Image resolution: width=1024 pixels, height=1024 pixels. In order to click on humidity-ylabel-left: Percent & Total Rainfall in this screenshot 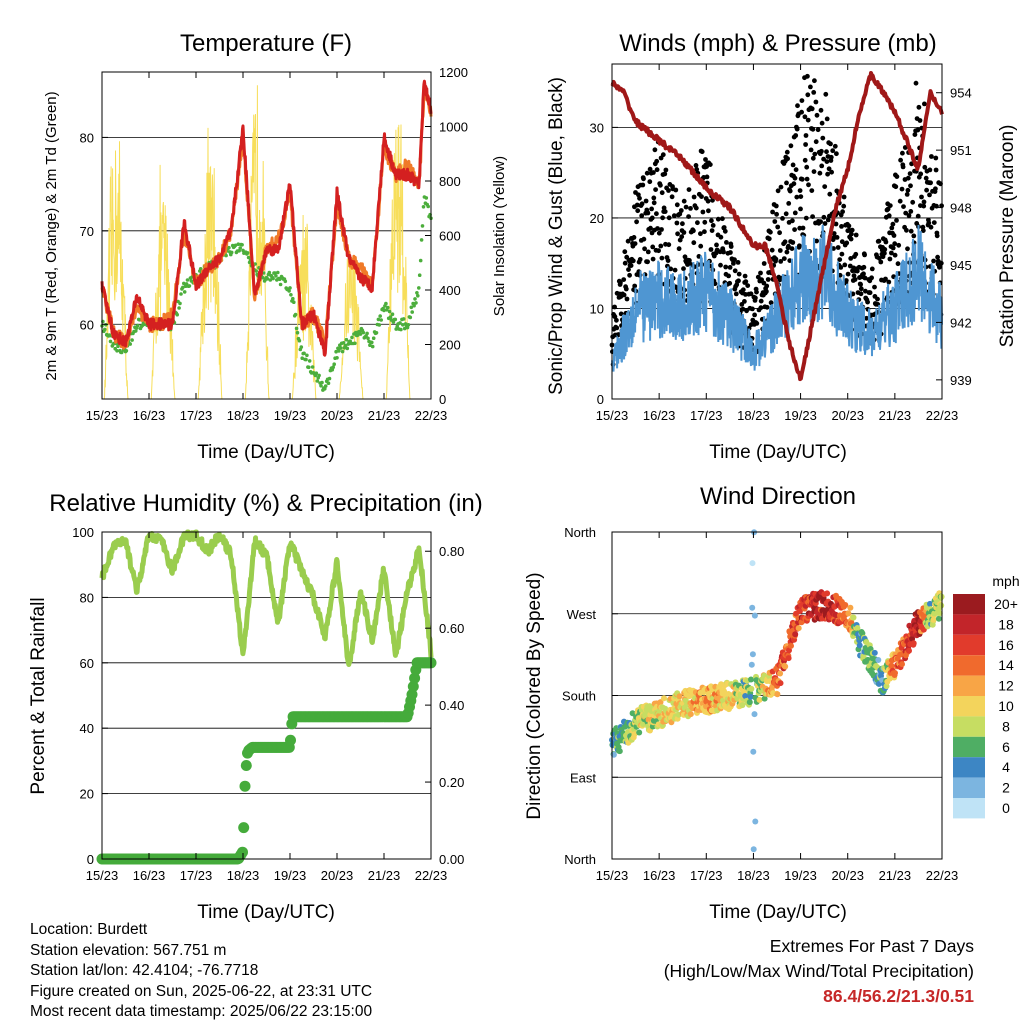, I will do `click(38, 695)`.